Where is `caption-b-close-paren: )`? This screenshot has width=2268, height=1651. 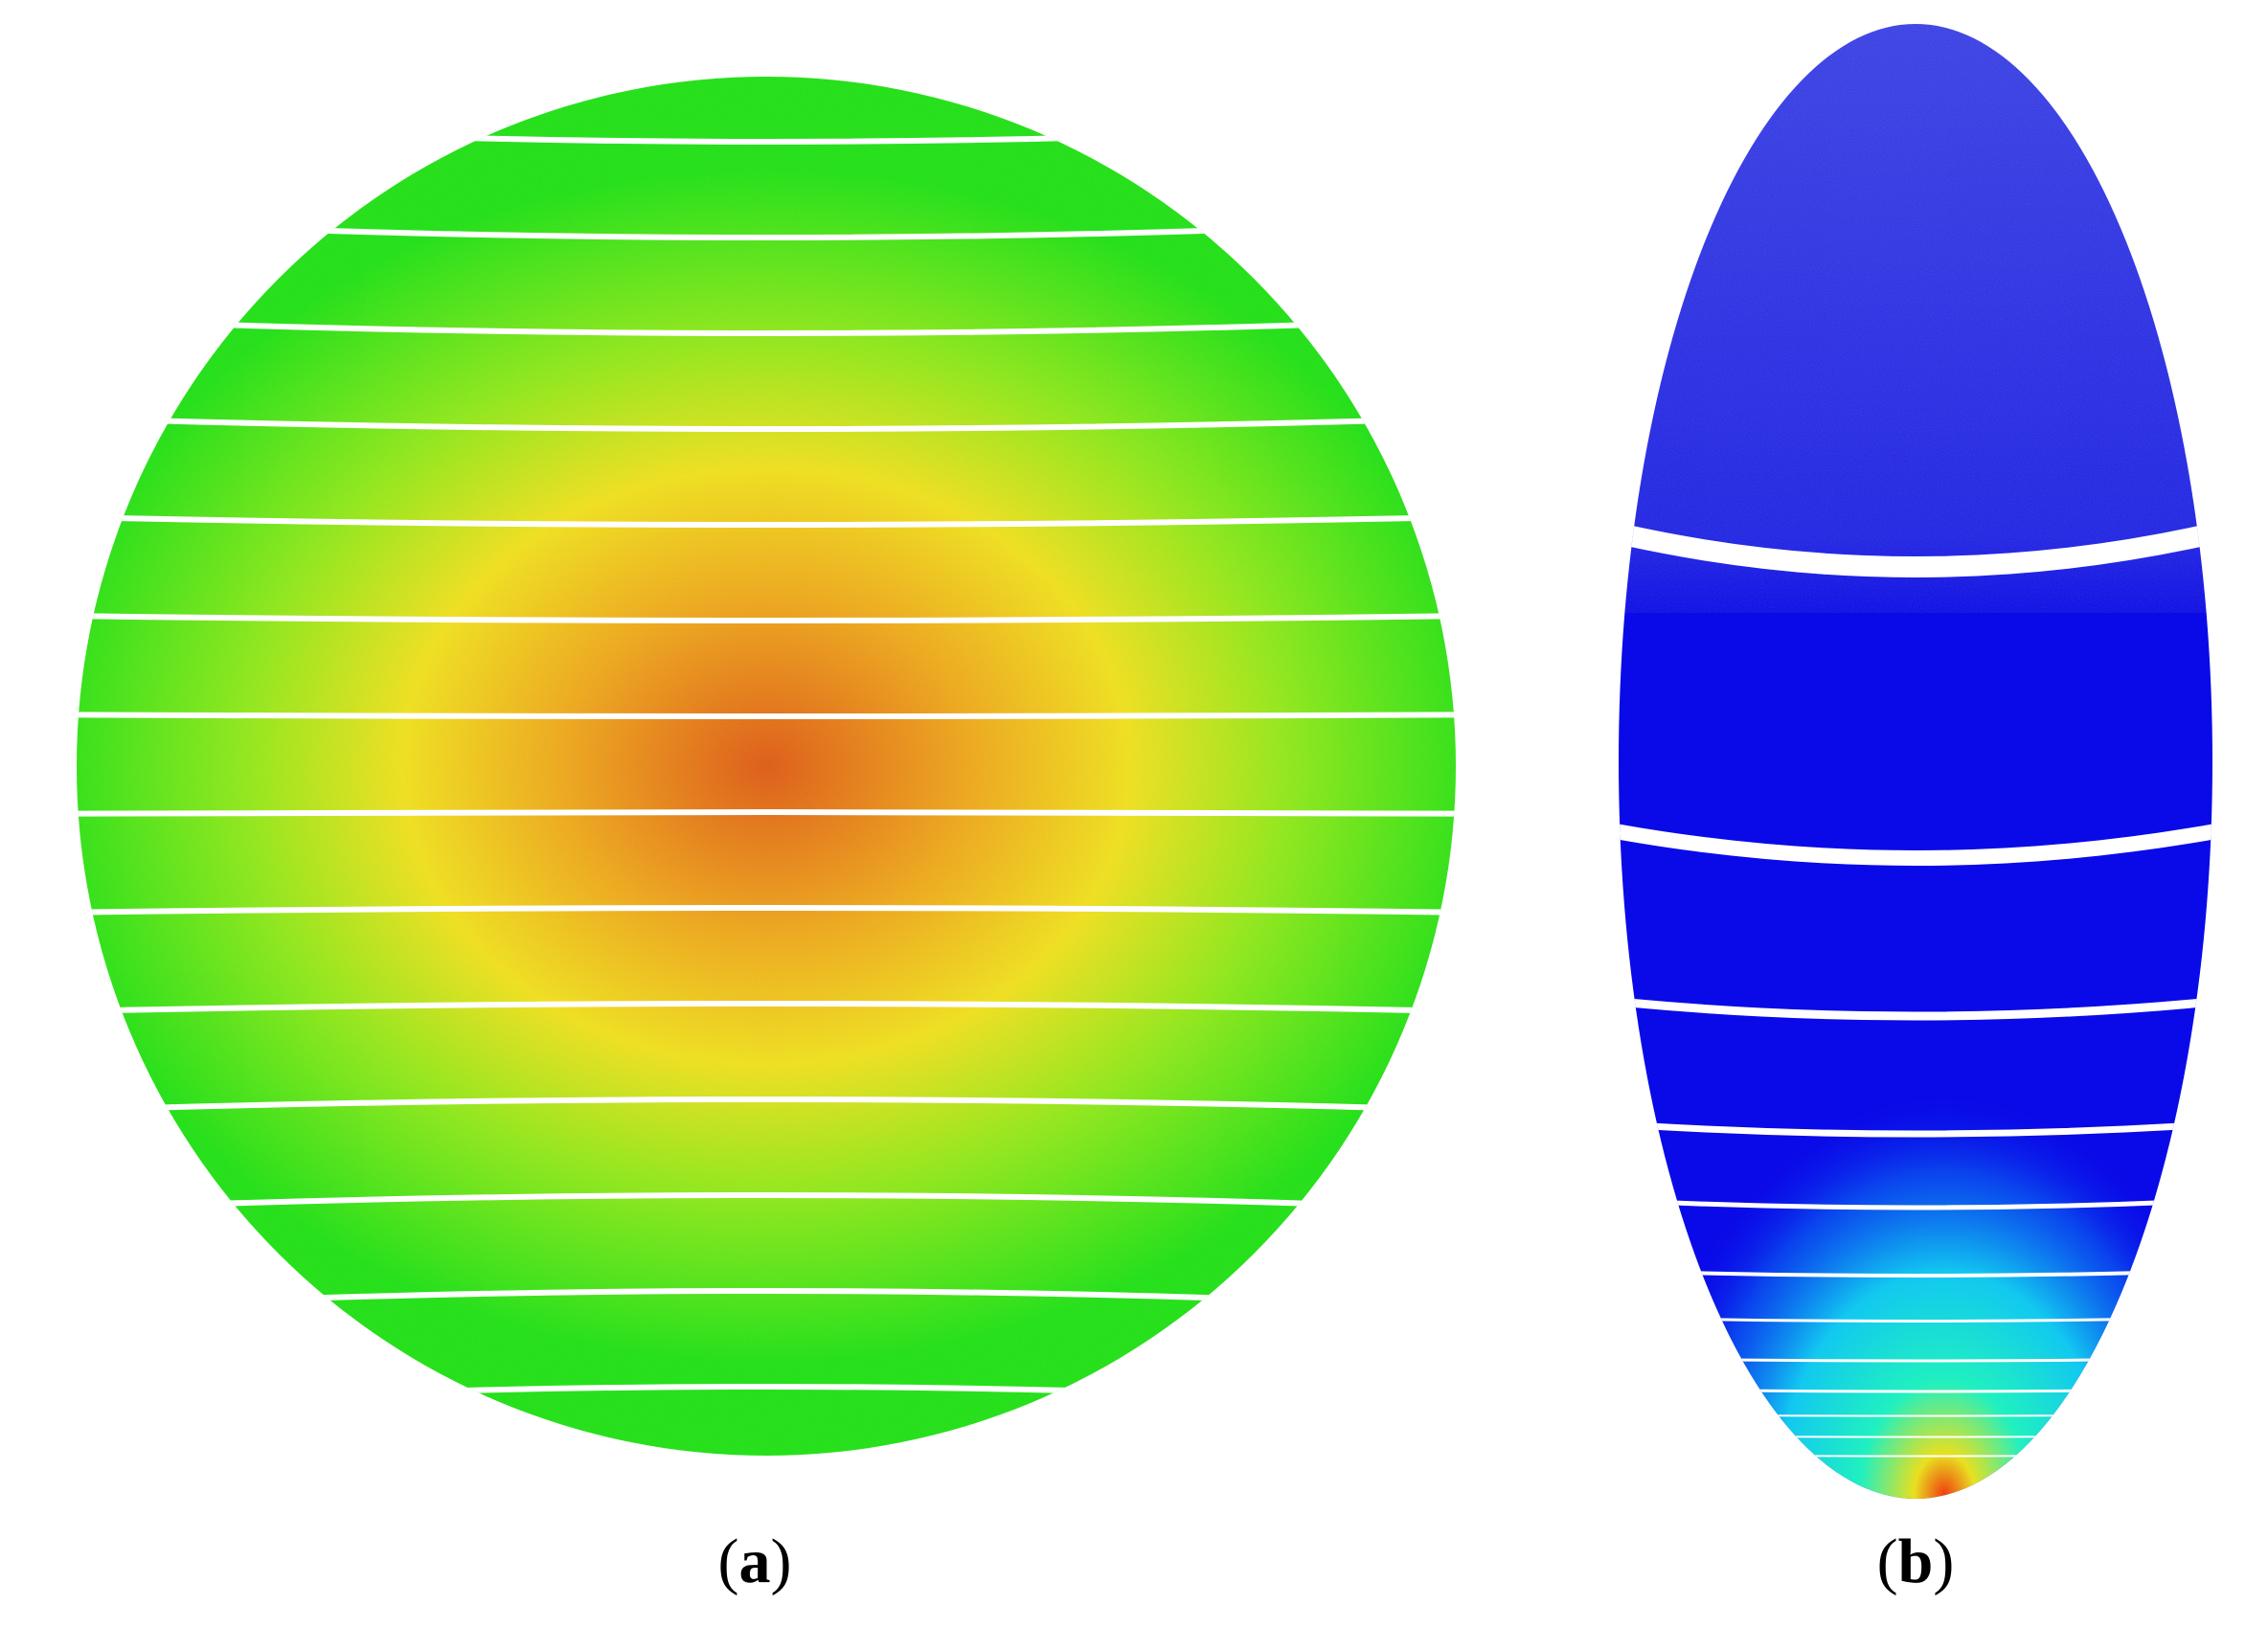 caption-b-close-paren: ) is located at coordinates (1944, 1561).